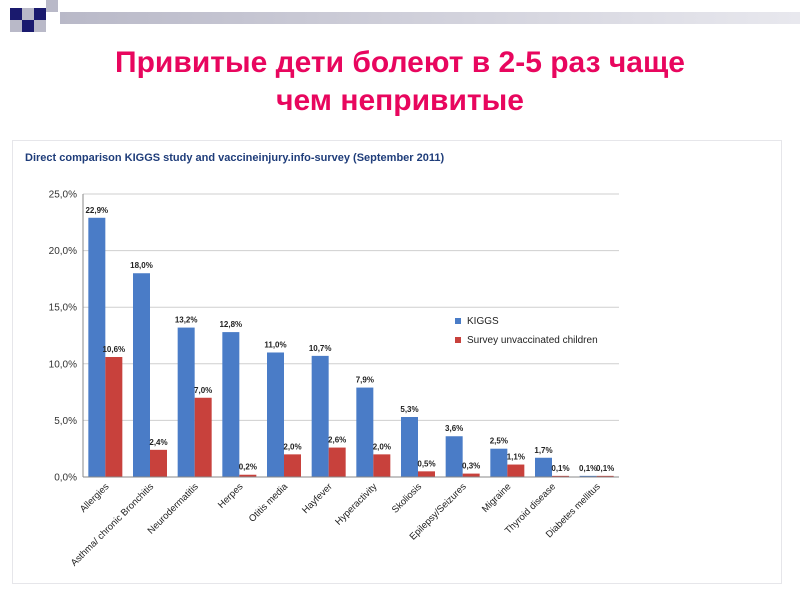 Image resolution: width=800 pixels, height=600 pixels. I want to click on x-tick-label: Otitis media, so click(269, 503).